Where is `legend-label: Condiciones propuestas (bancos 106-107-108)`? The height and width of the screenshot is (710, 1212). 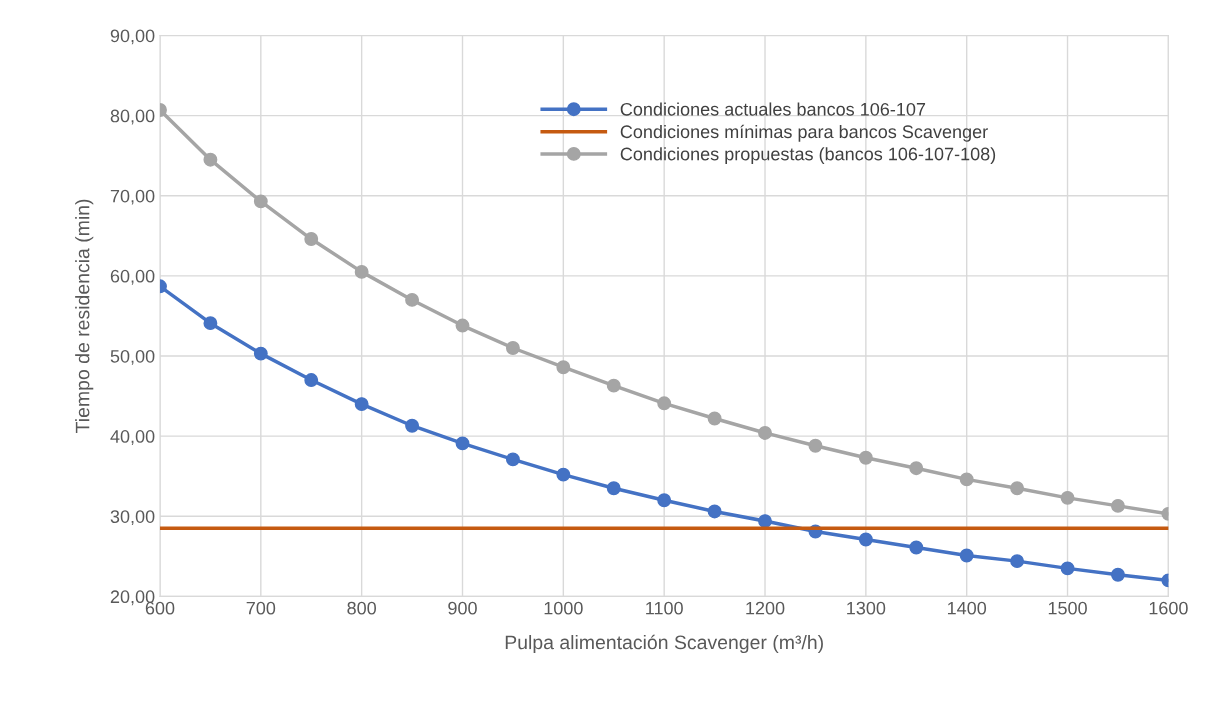 legend-label: Condiciones propuestas (bancos 106-107-108) is located at coordinates (808, 155).